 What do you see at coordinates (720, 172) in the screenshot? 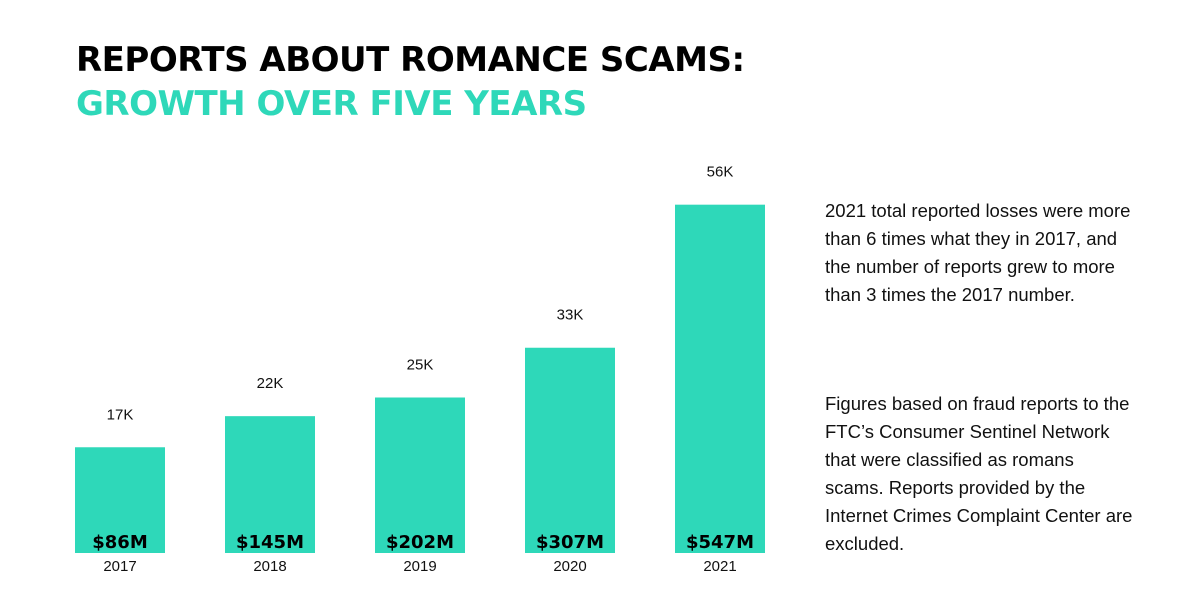
I see `bar-value-label: 56K` at bounding box center [720, 172].